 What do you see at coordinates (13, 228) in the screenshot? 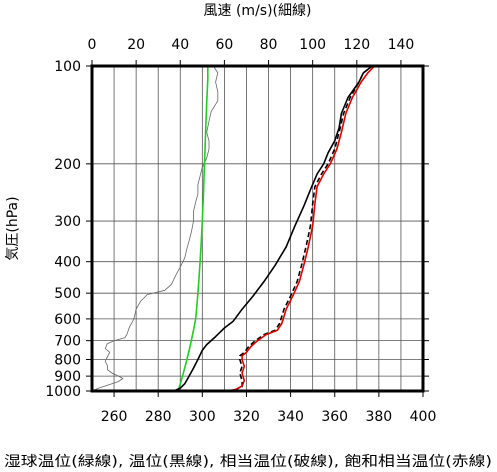
I see `y-axis-title: 気圧(hPa)` at bounding box center [13, 228].